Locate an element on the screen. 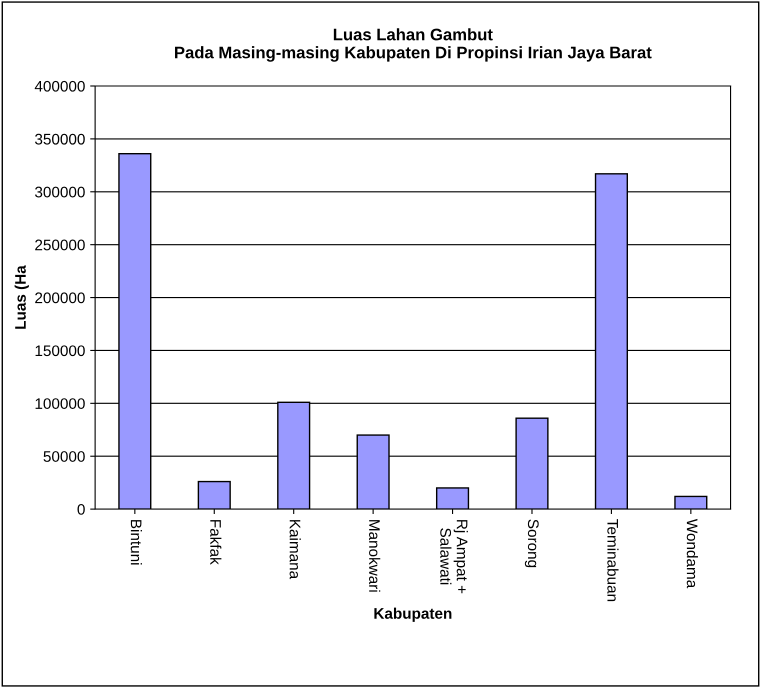 Image resolution: width=761 pixels, height=688 pixels. y-tick-label: 150000 is located at coordinates (60, 350).